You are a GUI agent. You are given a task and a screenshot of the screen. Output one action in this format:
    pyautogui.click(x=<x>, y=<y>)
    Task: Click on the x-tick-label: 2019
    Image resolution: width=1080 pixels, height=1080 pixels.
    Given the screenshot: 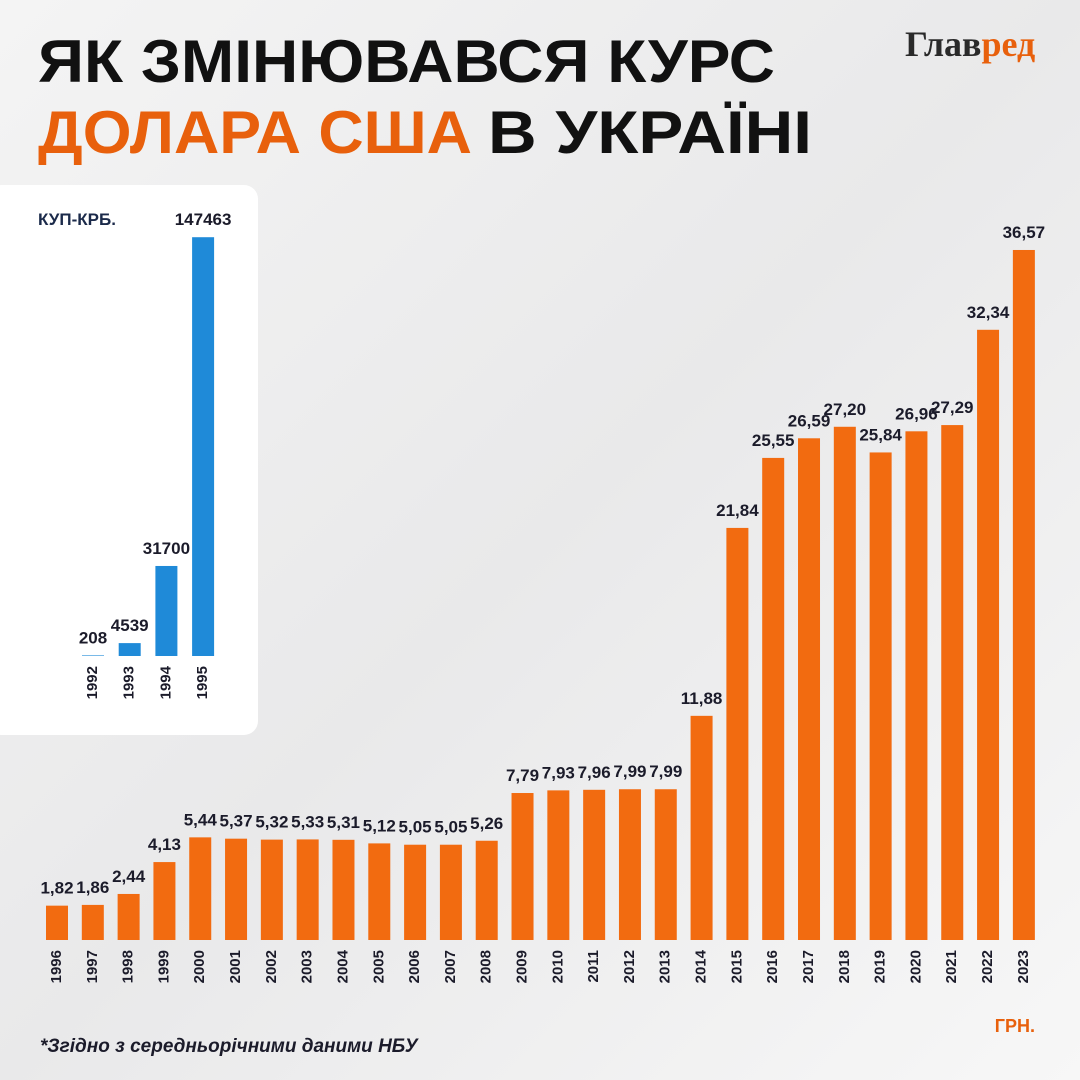 What is the action you would take?
    pyautogui.click(x=880, y=966)
    